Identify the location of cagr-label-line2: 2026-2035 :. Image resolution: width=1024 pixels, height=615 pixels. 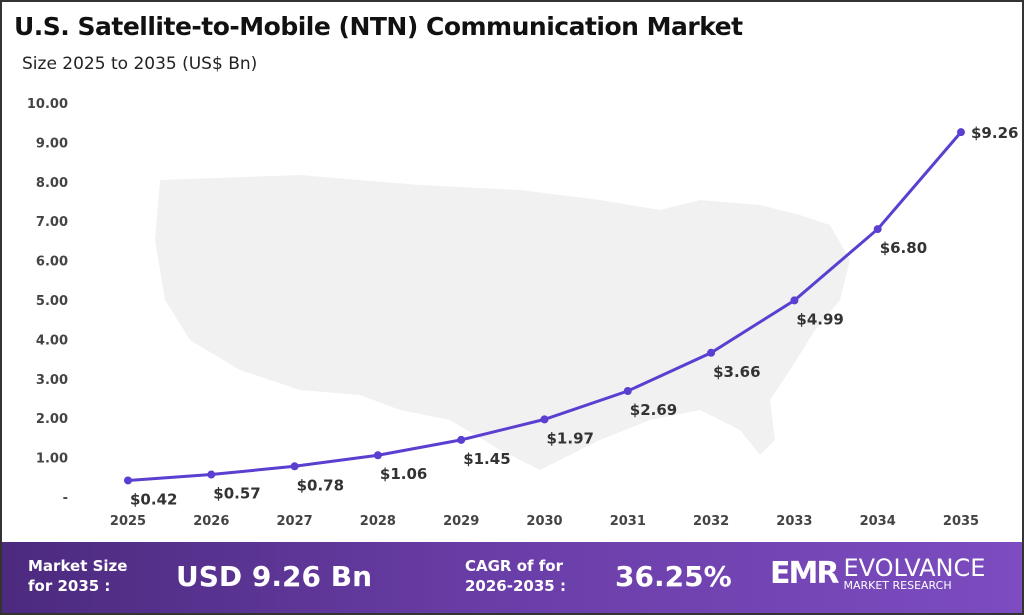
(515, 586).